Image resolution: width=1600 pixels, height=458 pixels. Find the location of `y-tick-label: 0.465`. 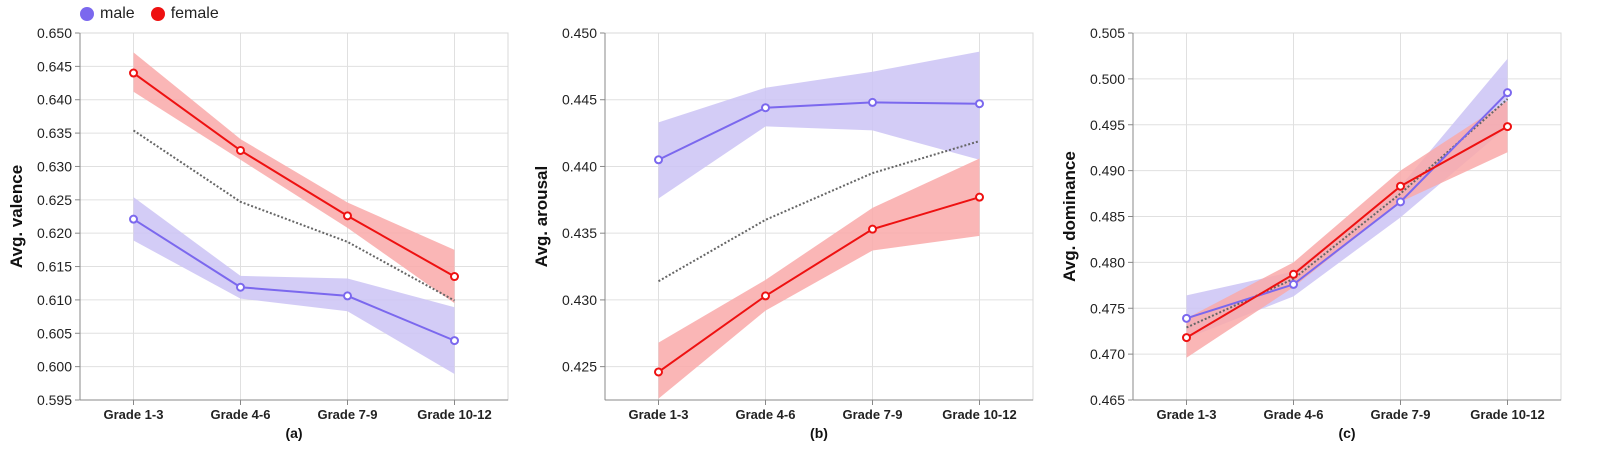

y-tick-label: 0.465 is located at coordinates (1107, 400).